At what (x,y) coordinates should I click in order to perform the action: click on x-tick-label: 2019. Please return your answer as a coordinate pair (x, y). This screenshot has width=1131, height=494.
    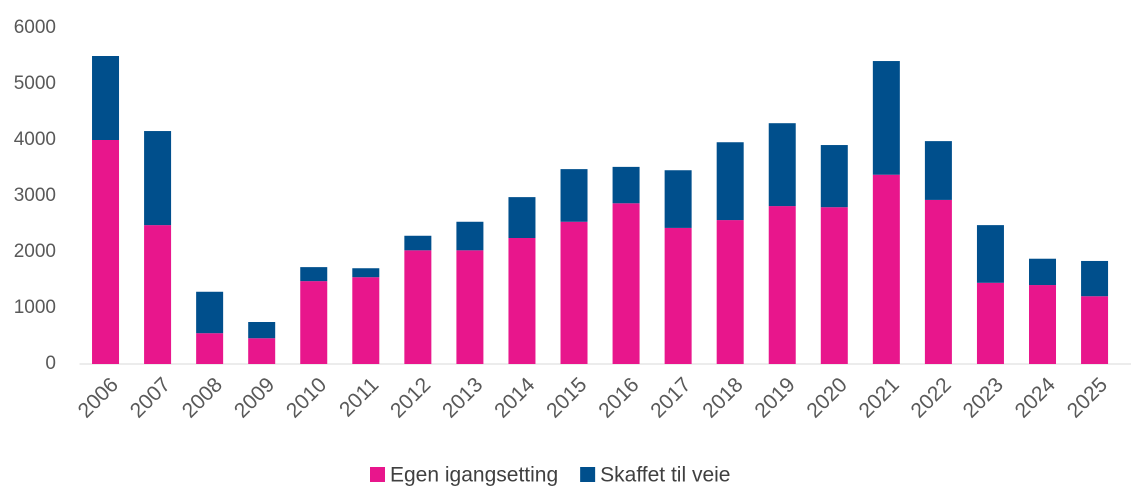
    Looking at the image, I should click on (774, 397).